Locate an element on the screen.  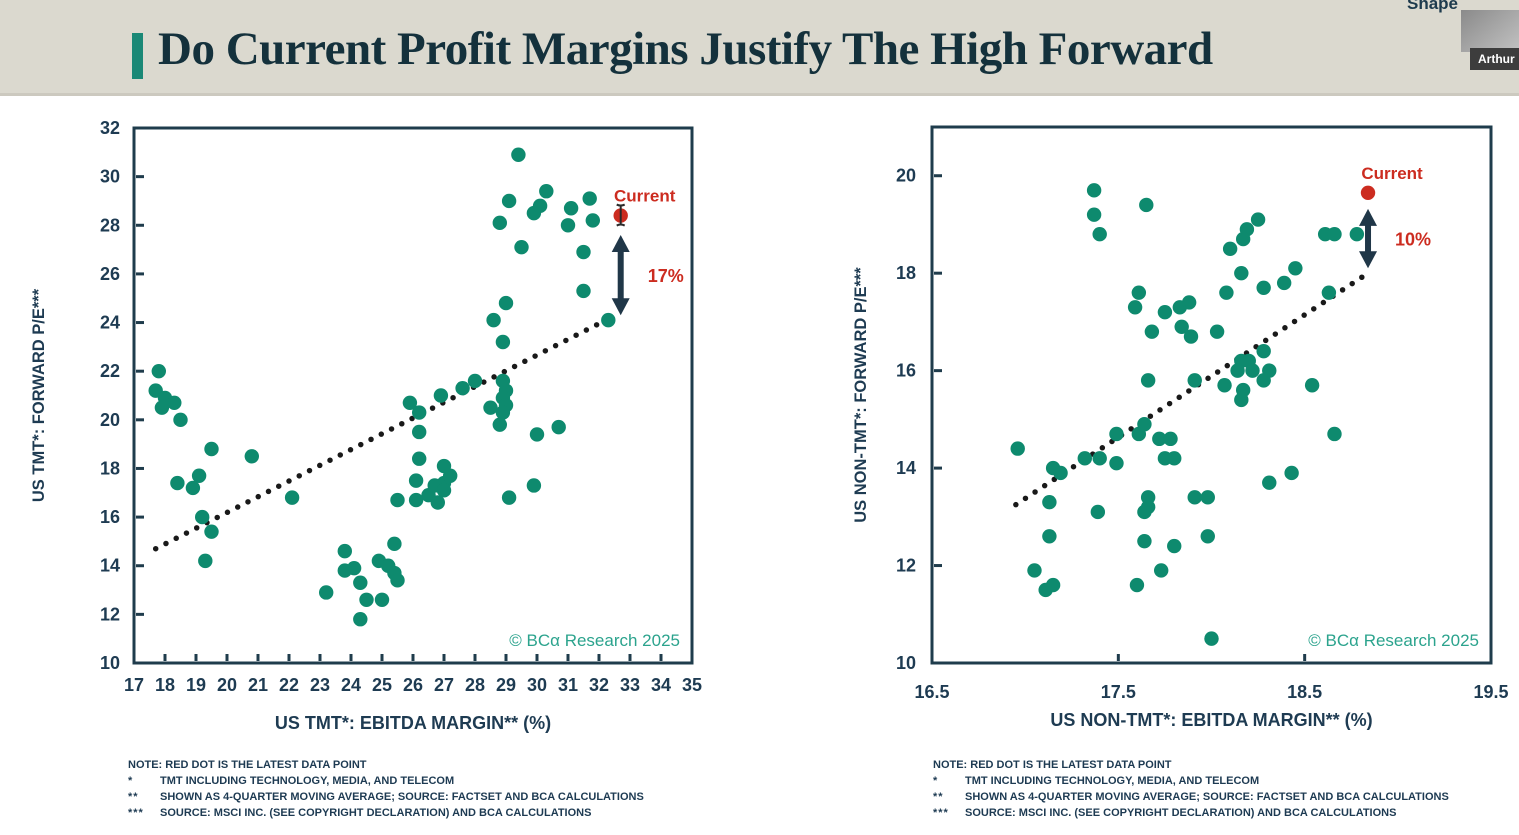
title-accent-bar is located at coordinates (137, 56).